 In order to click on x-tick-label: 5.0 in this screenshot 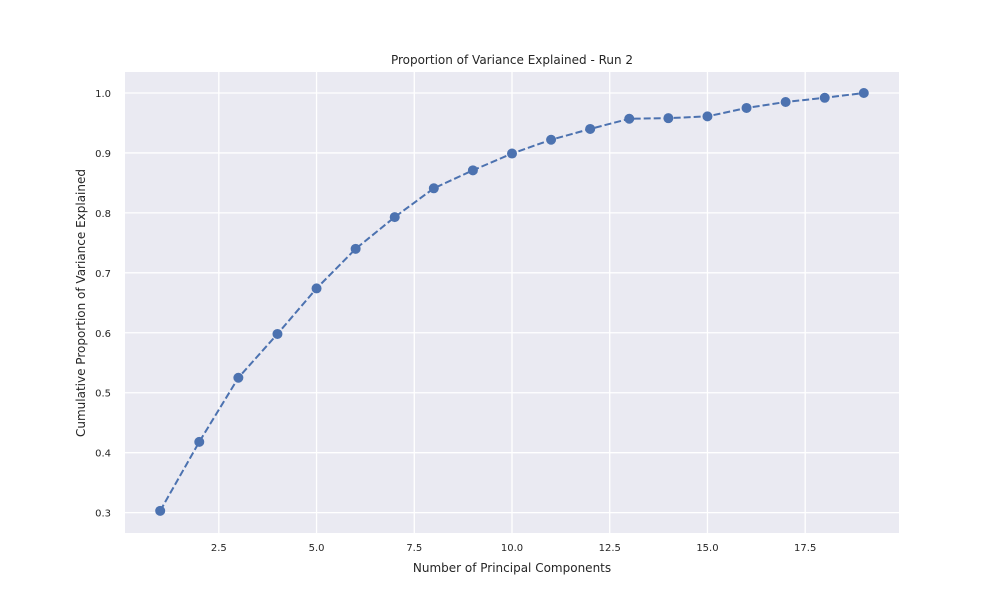, I will do `click(317, 548)`.